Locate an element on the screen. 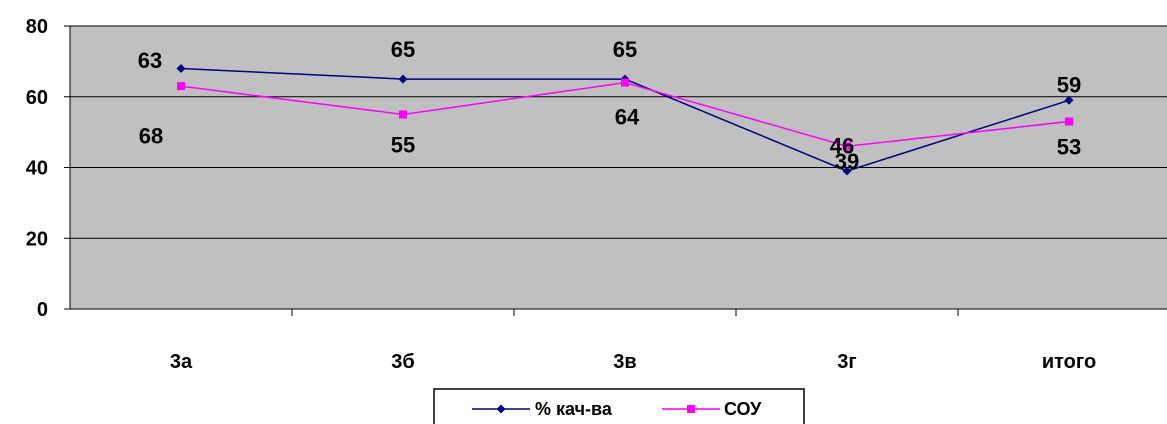  data-label: 46 is located at coordinates (842, 145).